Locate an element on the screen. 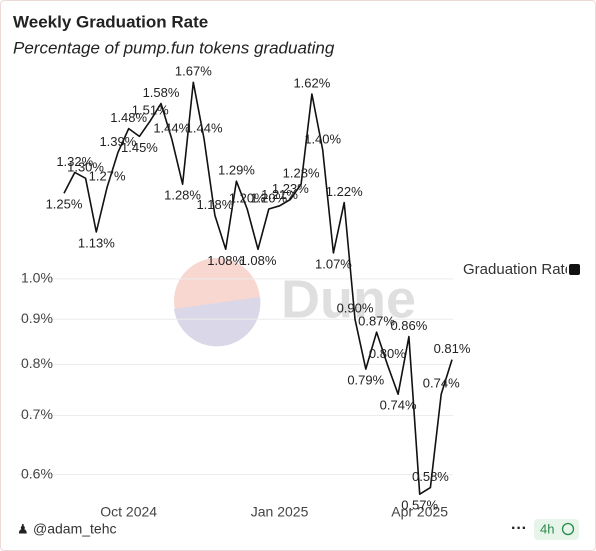 The height and width of the screenshot is (551, 596). data-label: 1.51% is located at coordinates (150, 109).